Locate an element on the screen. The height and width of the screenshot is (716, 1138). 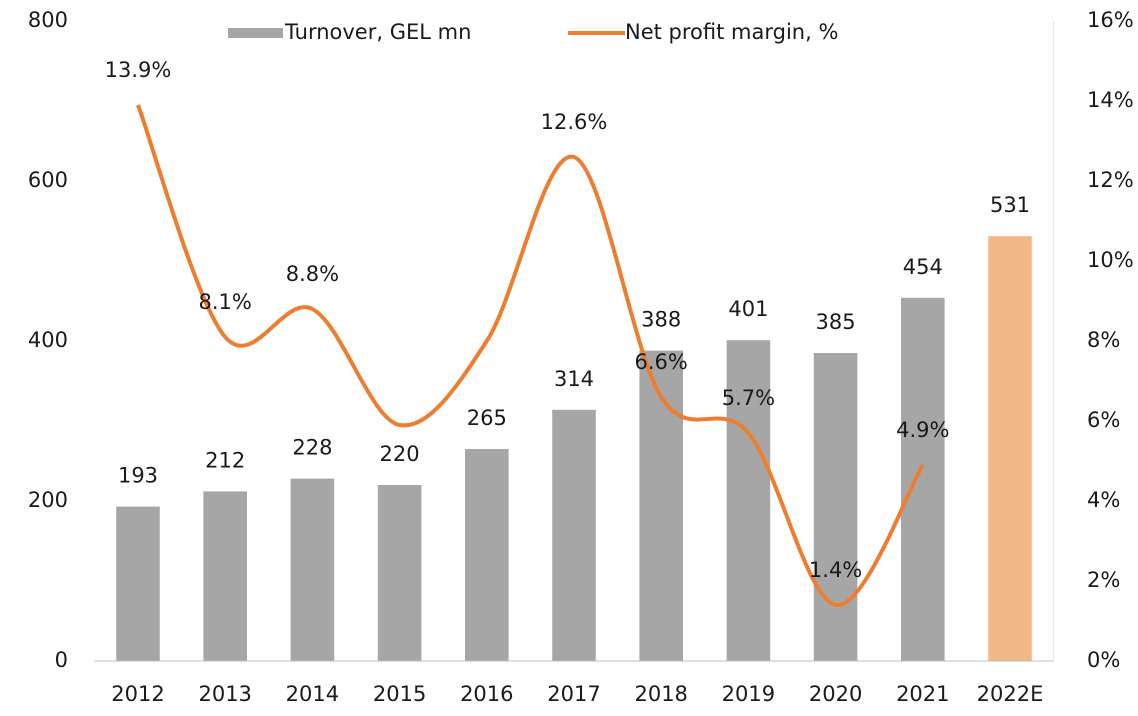
y2-tick-label: 8% is located at coordinates (1103, 340).